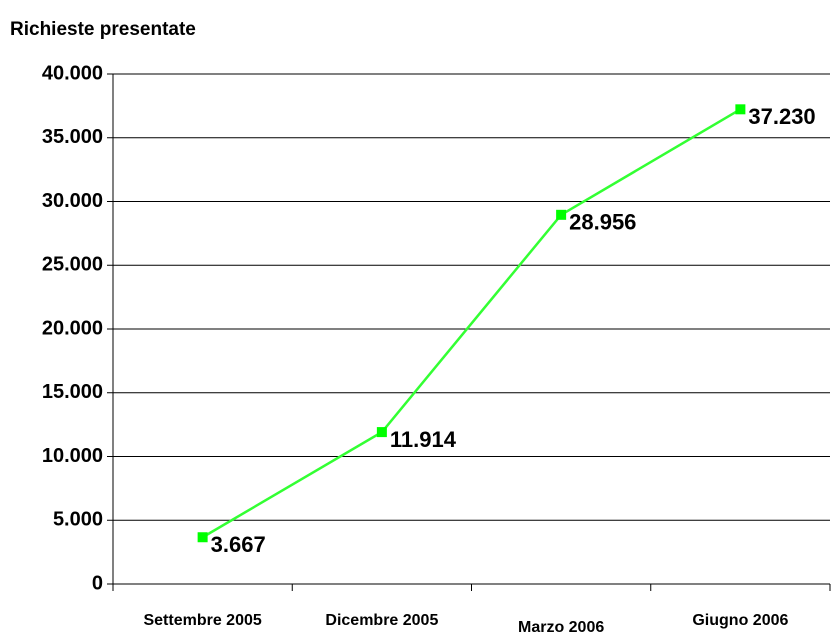  I want to click on x-tick-label: Giugno 2006, so click(740, 620).